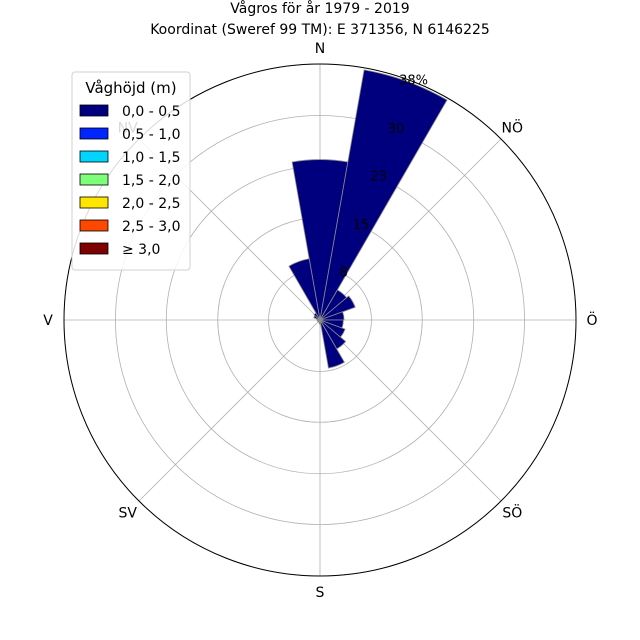  I want to click on radial-tick-label: 38%, so click(413, 80).